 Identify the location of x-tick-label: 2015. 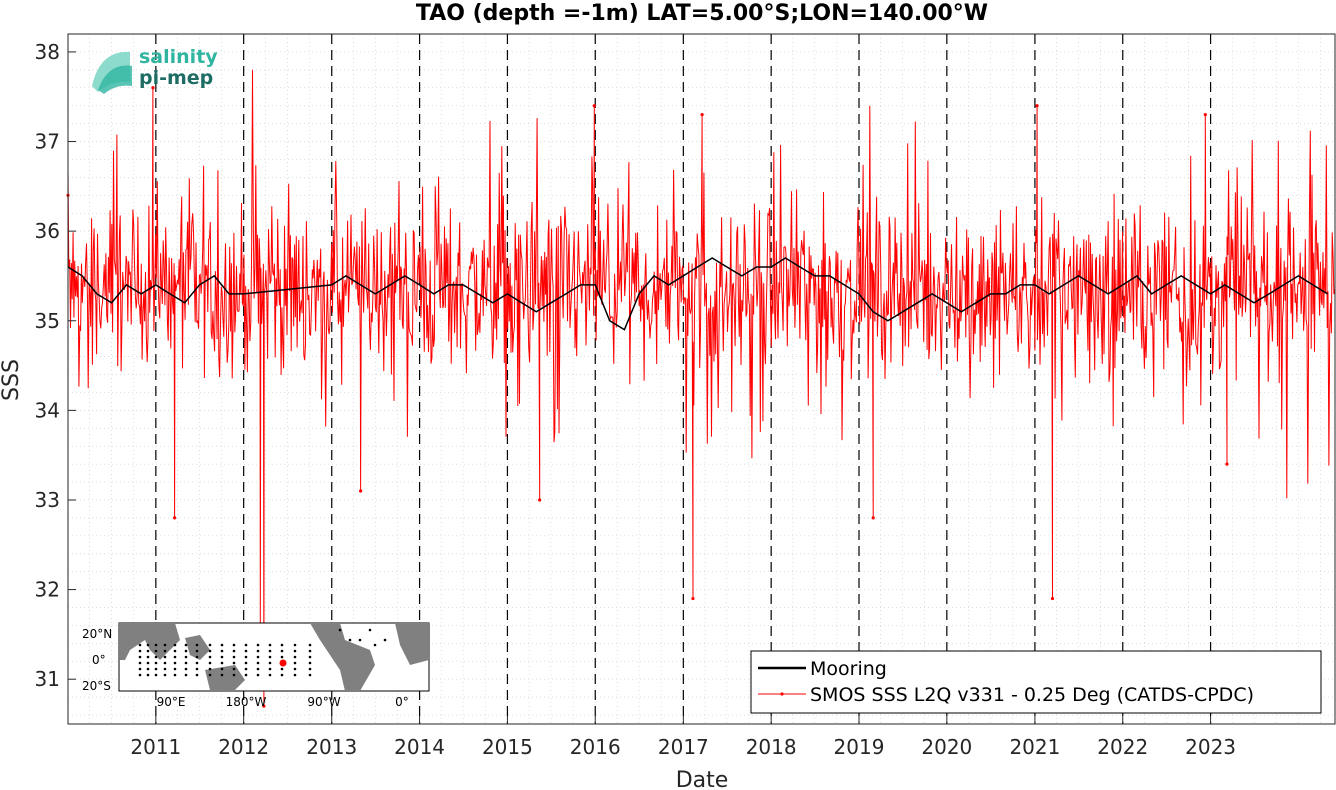
(507, 747).